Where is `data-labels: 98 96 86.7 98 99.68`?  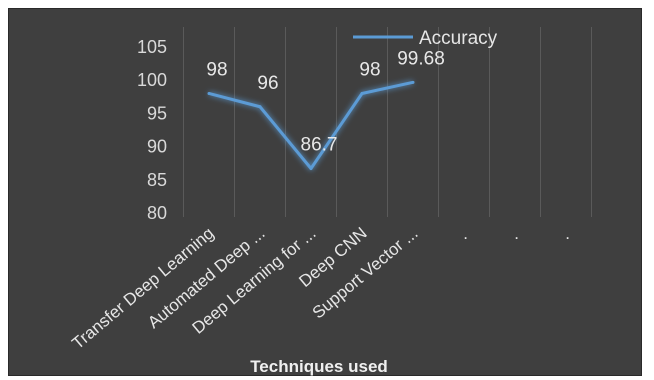
data-labels: 98 96 86.7 98 99.68 is located at coordinates (325, 101).